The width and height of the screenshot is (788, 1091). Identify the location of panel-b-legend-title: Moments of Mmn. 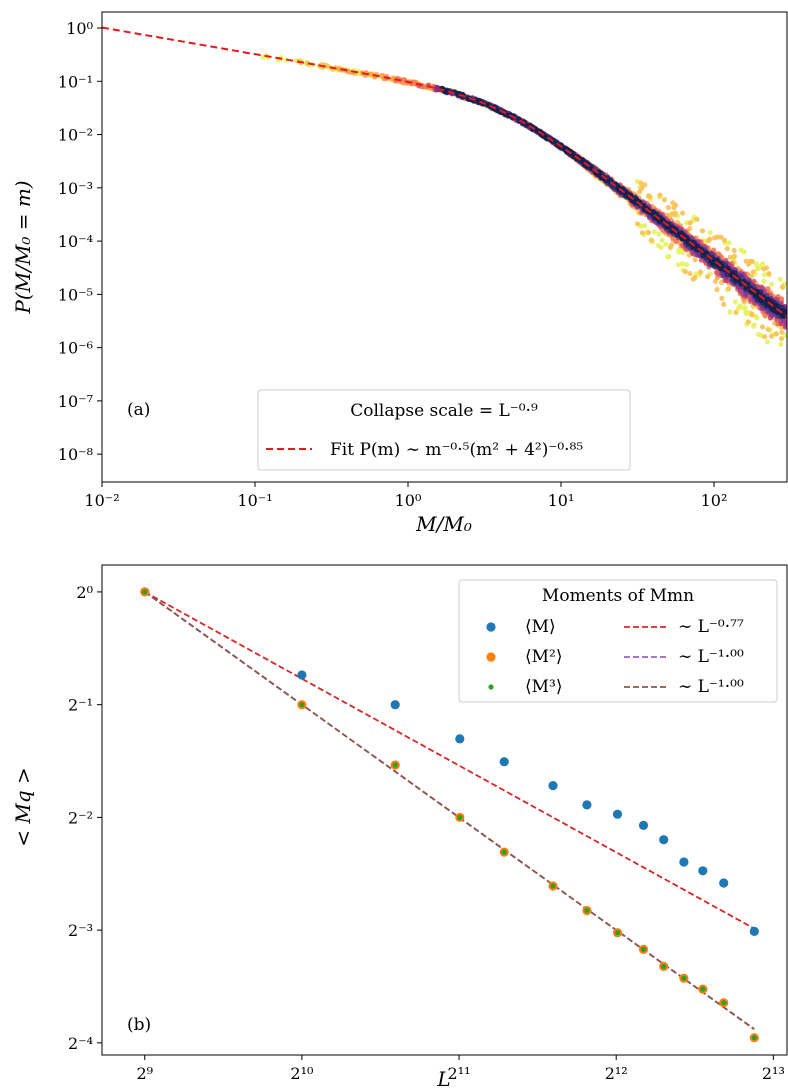
(618, 596).